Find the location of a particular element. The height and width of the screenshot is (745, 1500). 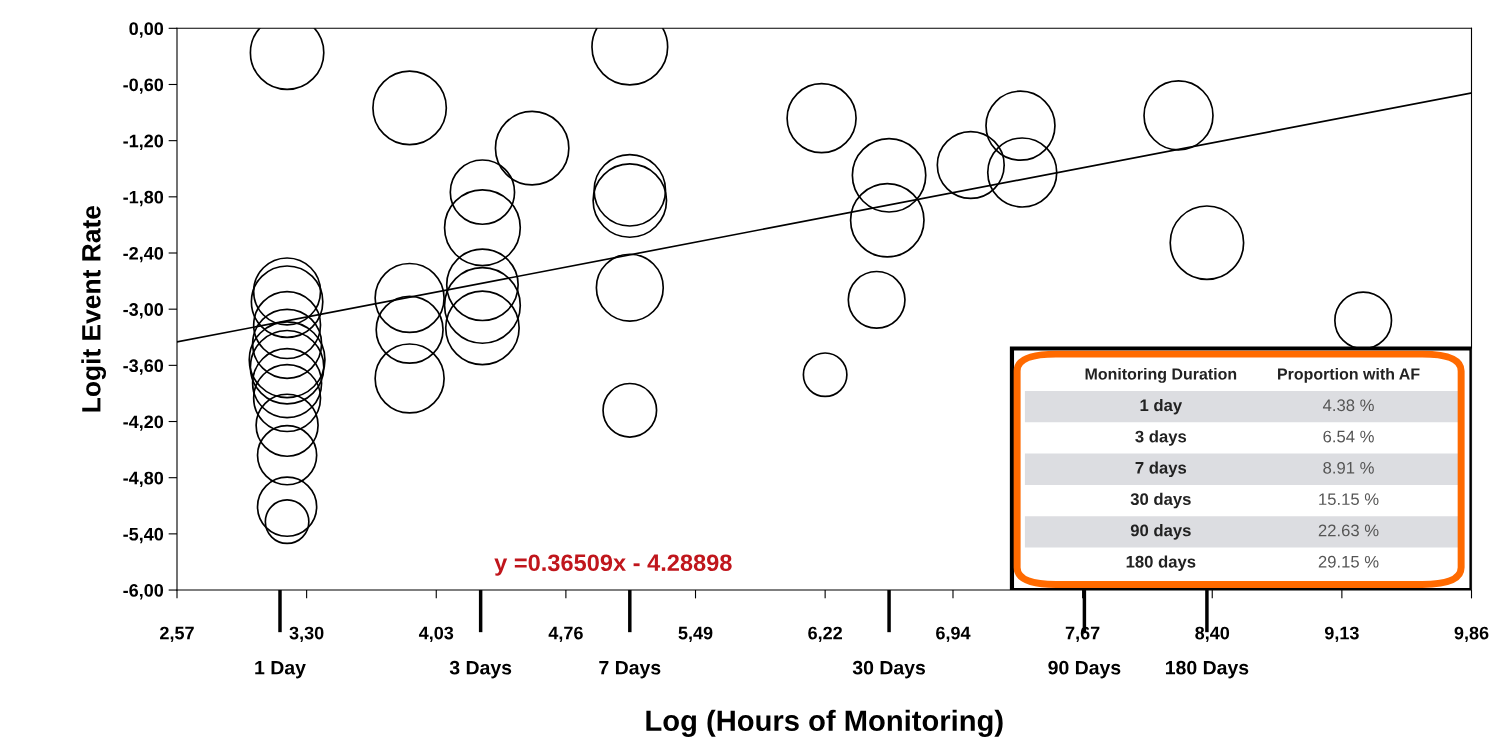

y-tick-label: -3,60 is located at coordinates (143, 367).